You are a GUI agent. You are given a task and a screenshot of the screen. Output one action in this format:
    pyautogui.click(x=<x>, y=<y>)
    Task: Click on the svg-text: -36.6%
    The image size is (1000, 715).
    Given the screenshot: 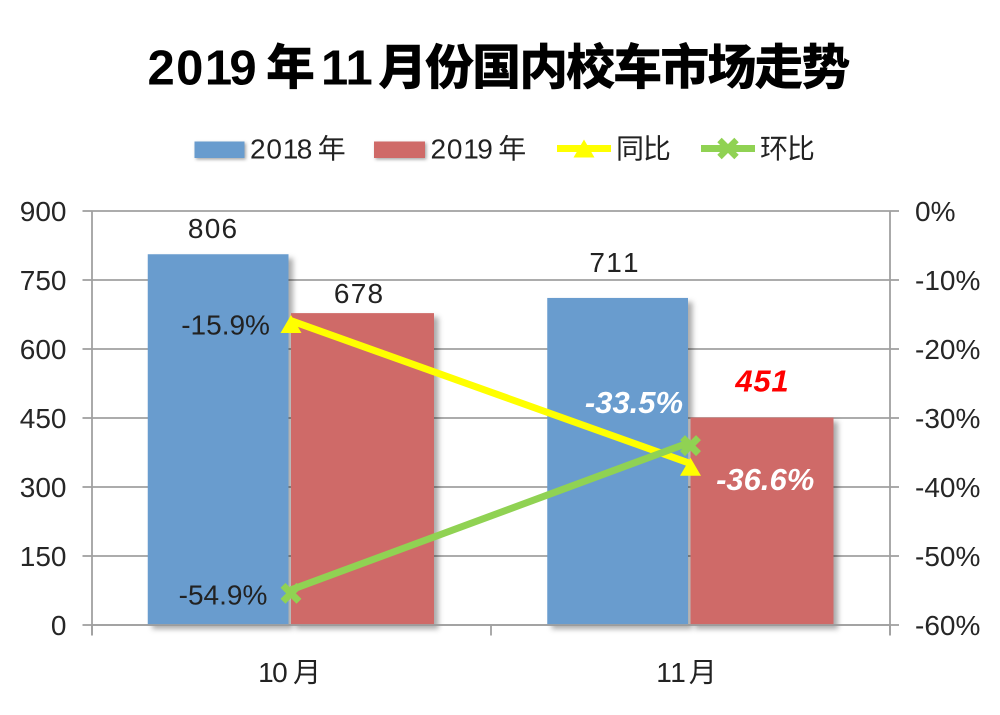 What is the action you would take?
    pyautogui.click(x=765, y=479)
    